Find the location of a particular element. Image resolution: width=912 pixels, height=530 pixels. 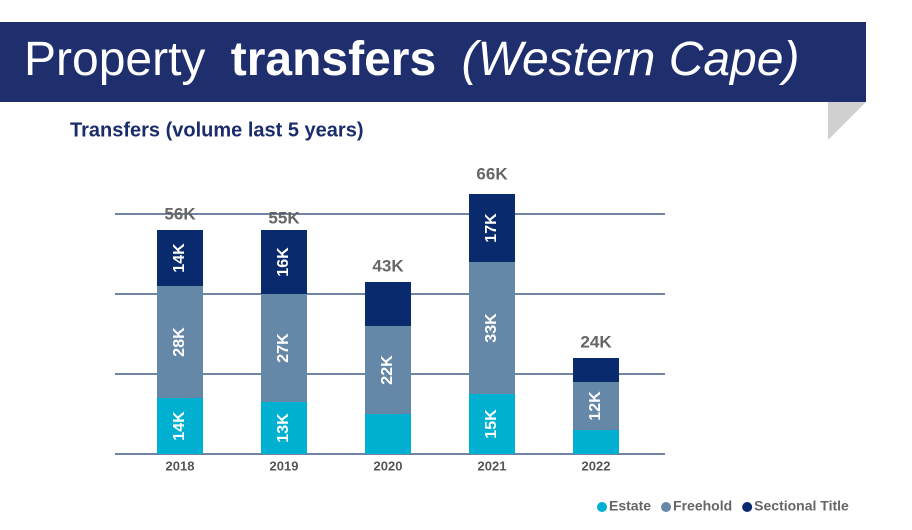

chart-title: Transfers (volume last 5 years) is located at coordinates (216, 130).